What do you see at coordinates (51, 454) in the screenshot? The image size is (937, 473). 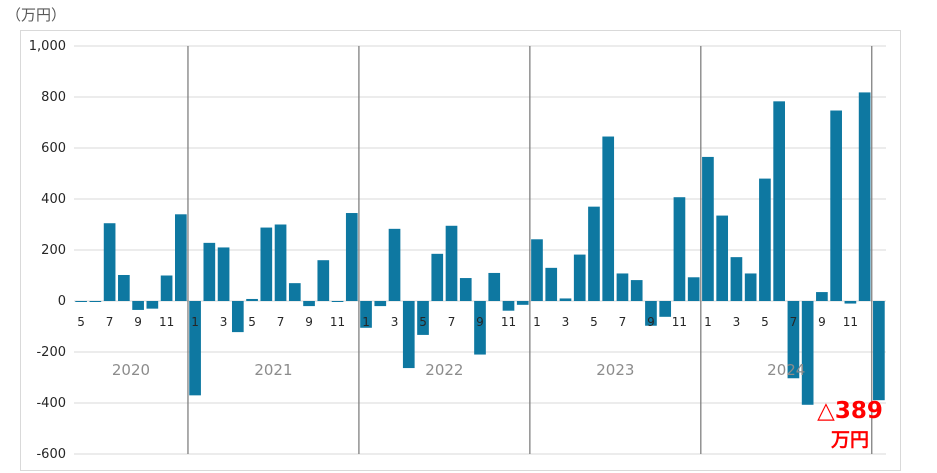 I see `y-tick-label: -600` at bounding box center [51, 454].